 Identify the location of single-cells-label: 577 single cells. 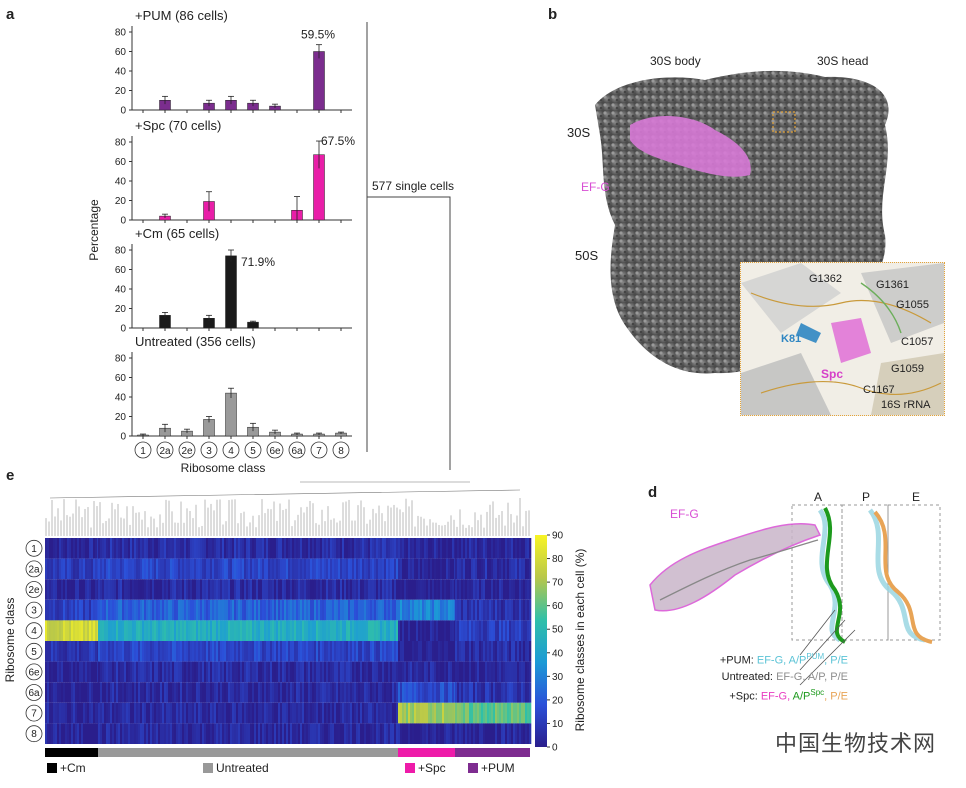
(413, 186).